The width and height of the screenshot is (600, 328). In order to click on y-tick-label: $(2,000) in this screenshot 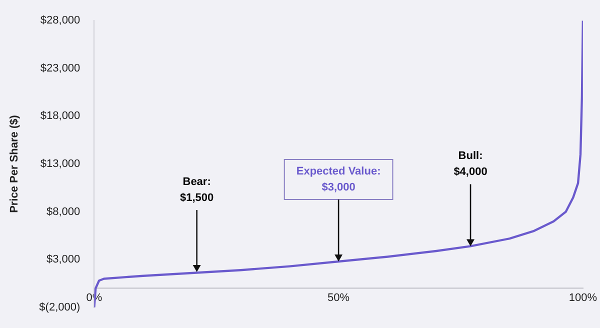, I will do `click(59, 307)`.